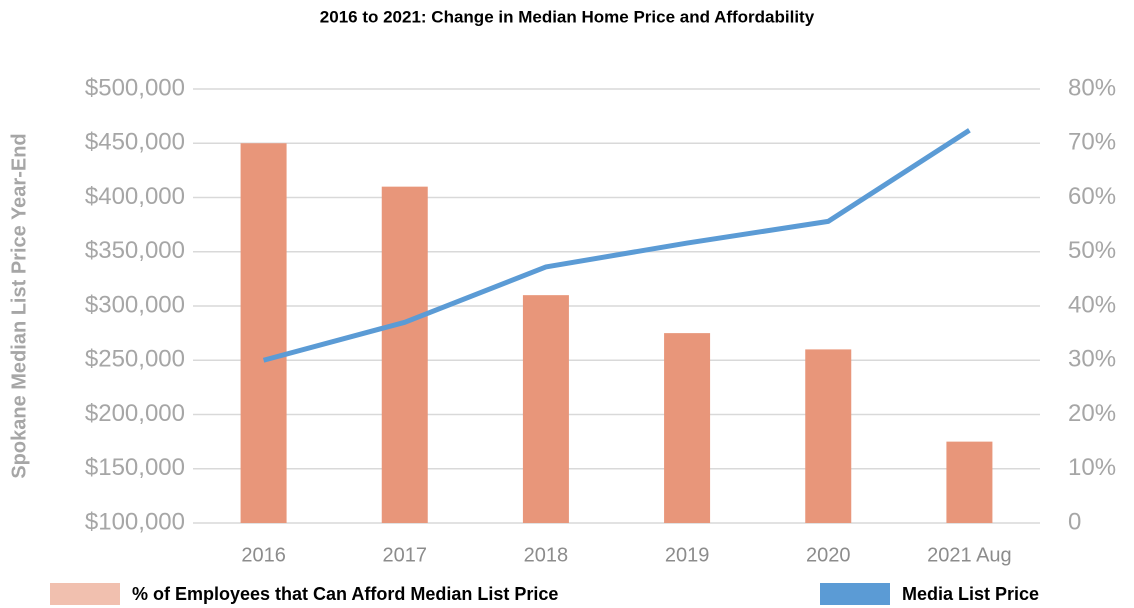  I want to click on x-tick-label: 2016, so click(263, 555).